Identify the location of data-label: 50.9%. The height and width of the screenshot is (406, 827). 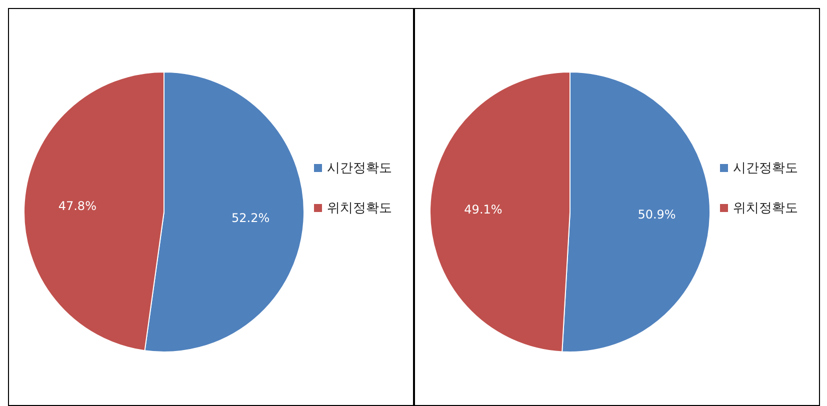
(657, 214).